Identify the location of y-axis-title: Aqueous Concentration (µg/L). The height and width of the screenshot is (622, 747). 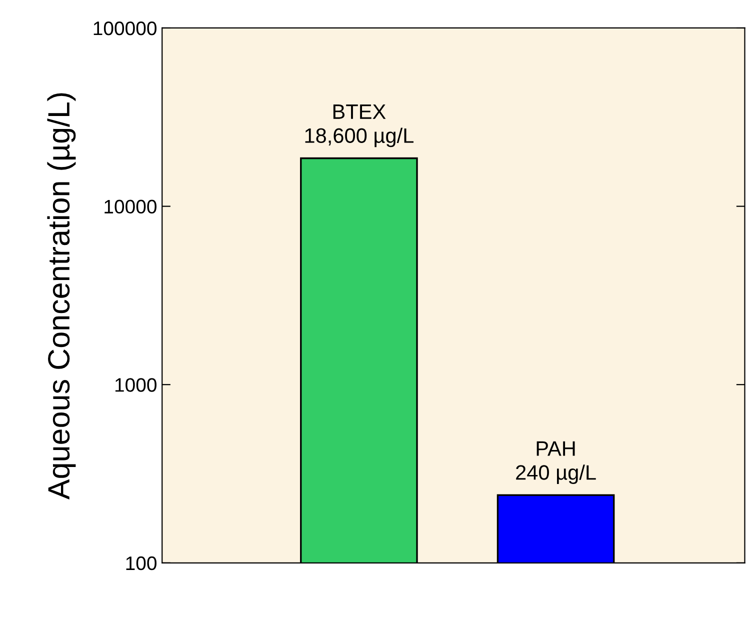
(61, 296).